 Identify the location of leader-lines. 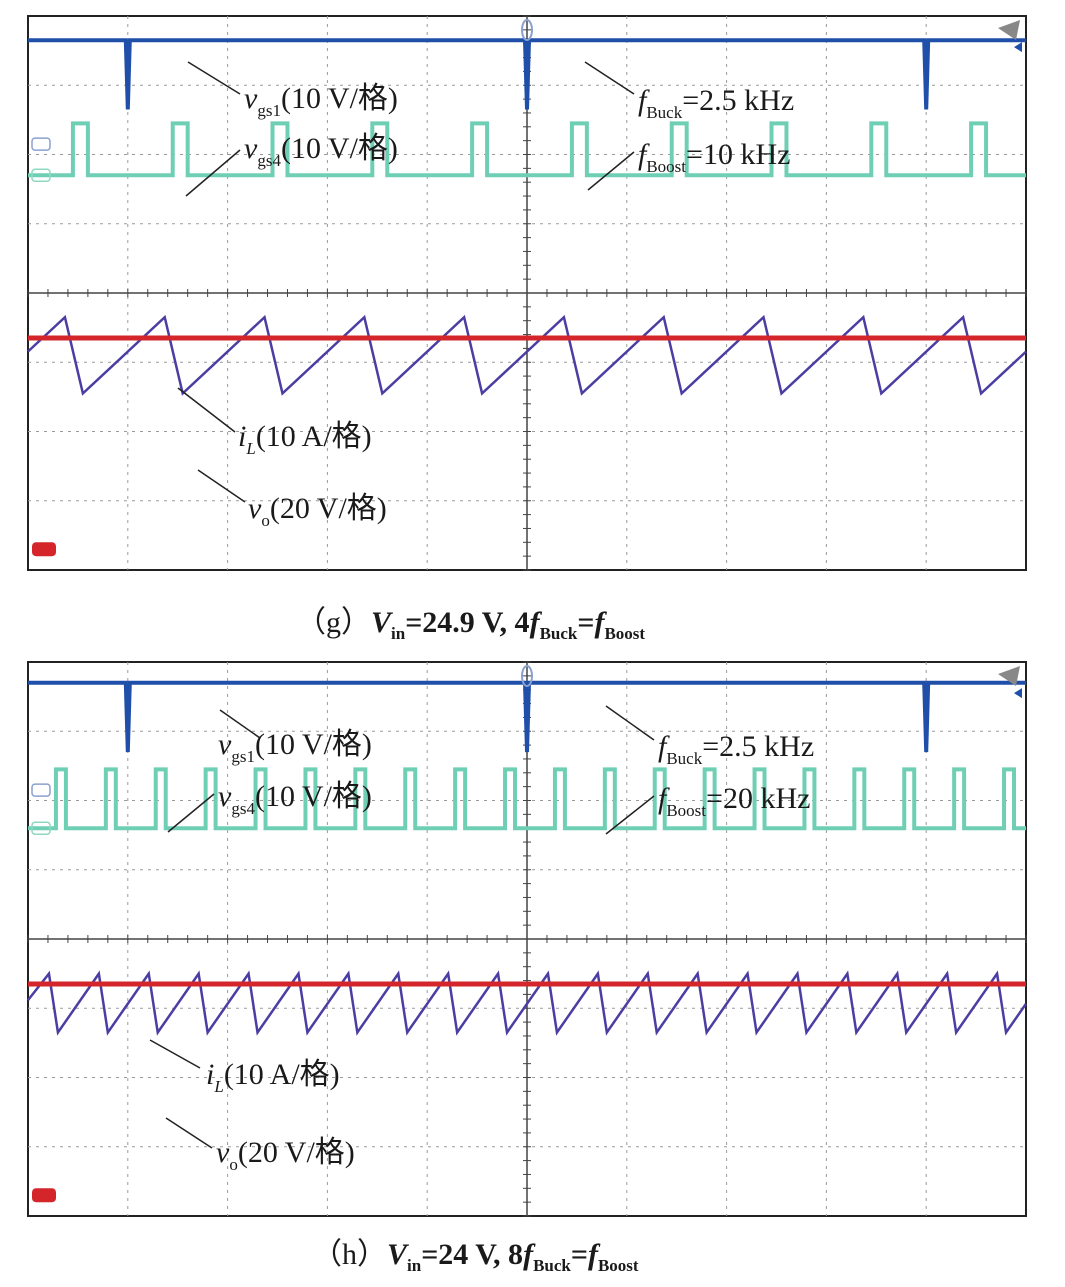
(406, 282).